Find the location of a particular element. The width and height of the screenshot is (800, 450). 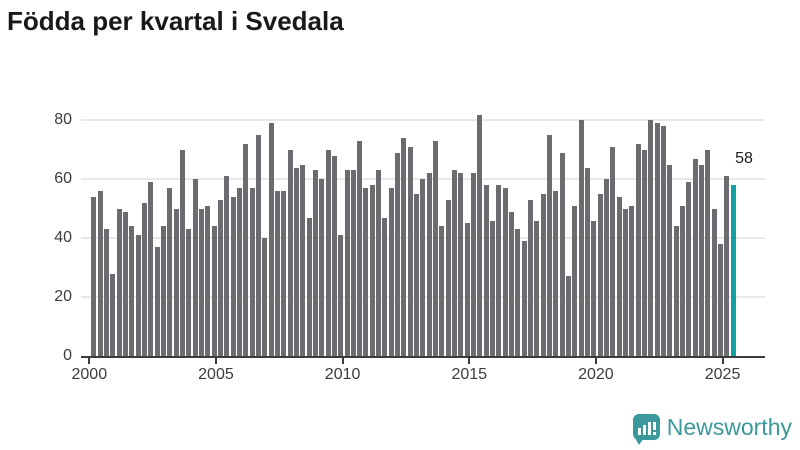

x-axis-line is located at coordinates (423, 357).